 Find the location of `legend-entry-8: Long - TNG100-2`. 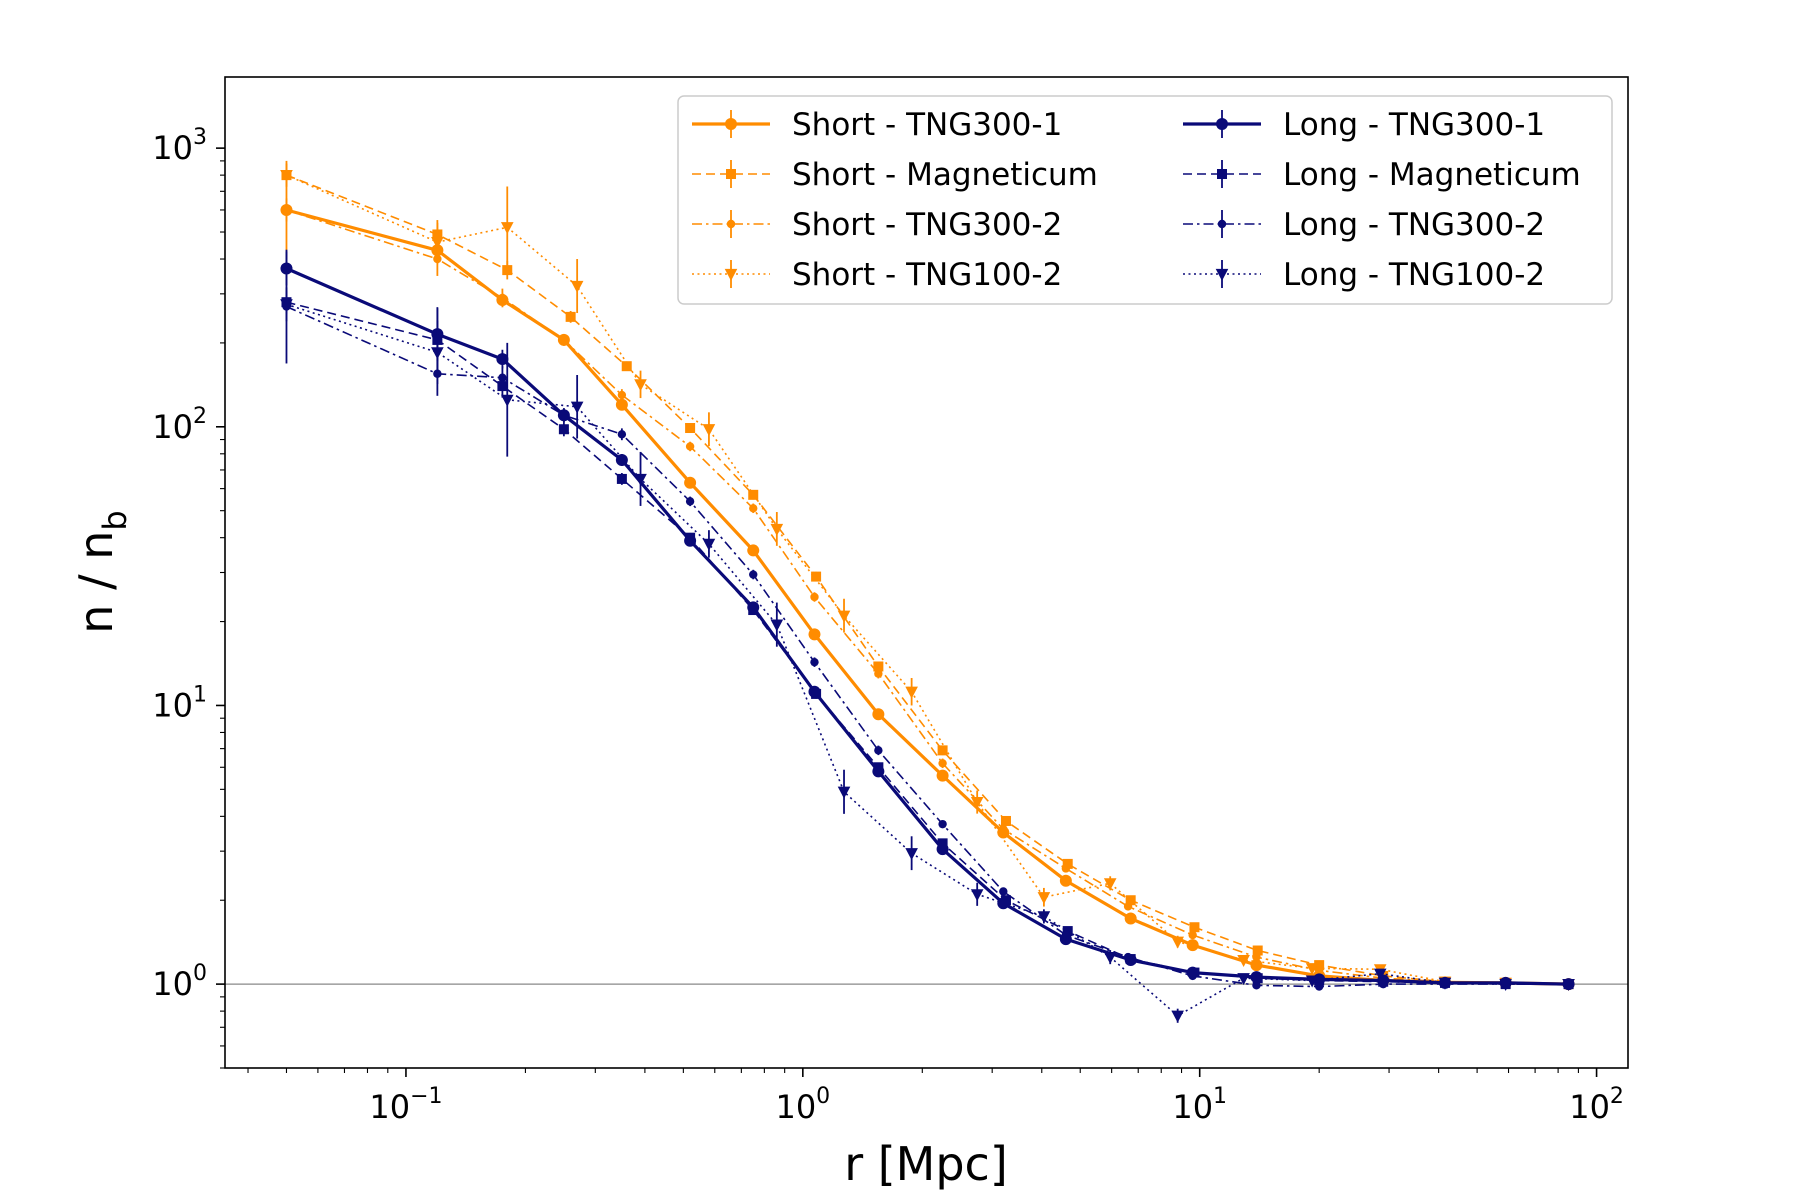

legend-entry-8: Long - TNG100-2 is located at coordinates (1364, 275).